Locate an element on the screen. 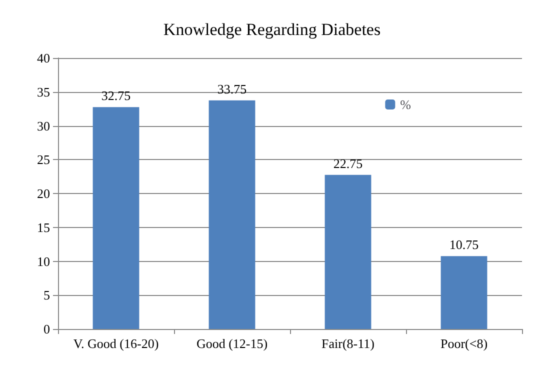  x-tick-label: Fair(8-11) is located at coordinates (348, 343).